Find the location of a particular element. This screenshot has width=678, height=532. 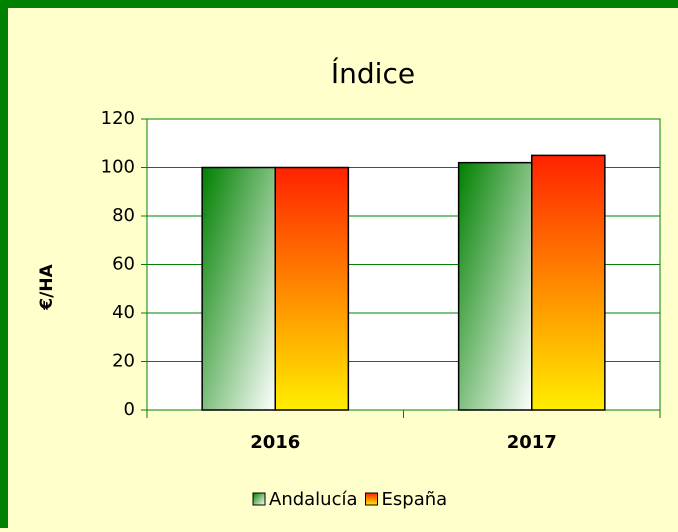

y-tick-label: 20 is located at coordinates (123, 361).